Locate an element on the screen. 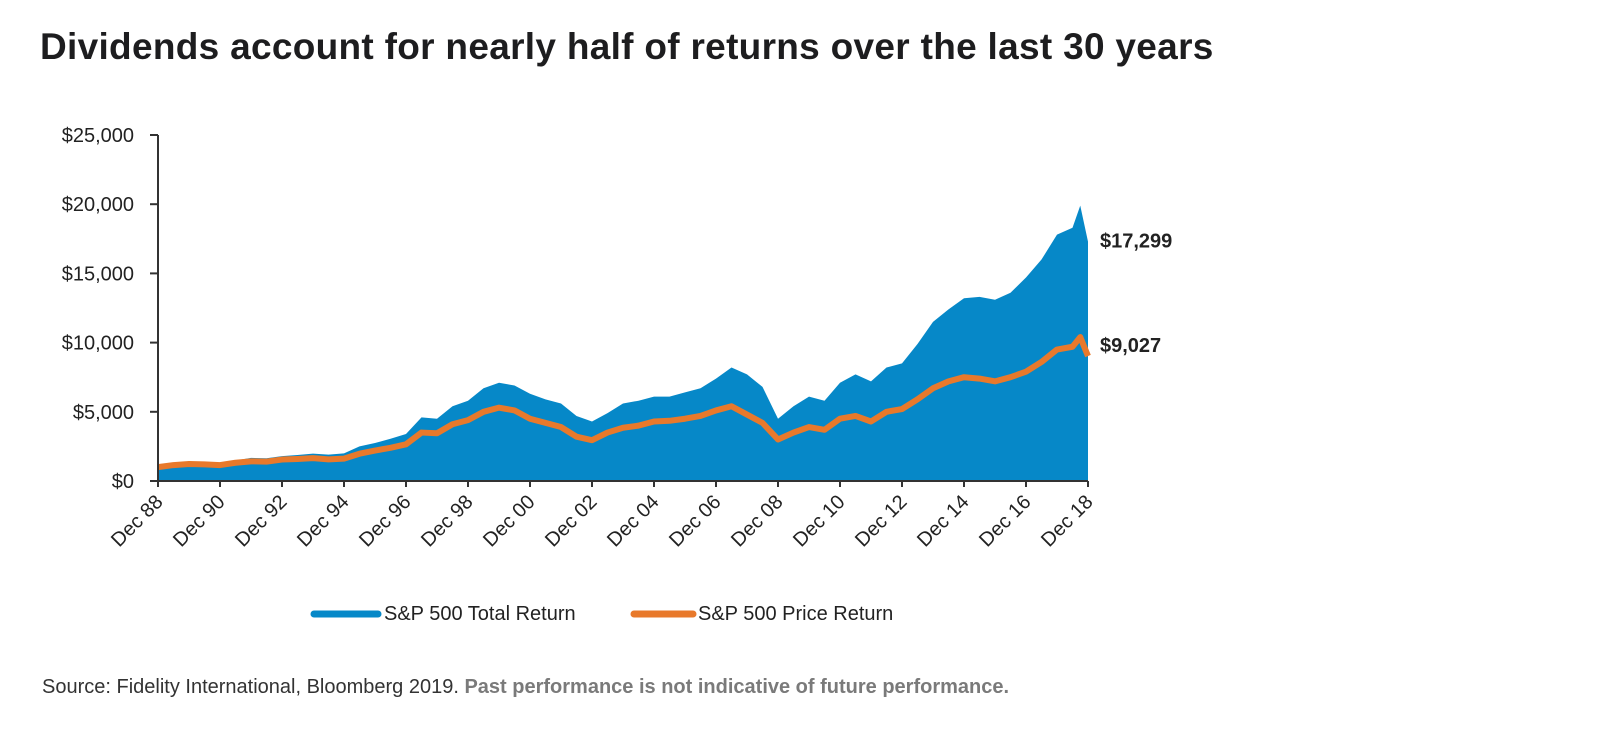 This screenshot has height=756, width=1600. x-tick-label: Dec 18 is located at coordinates (1067, 521).